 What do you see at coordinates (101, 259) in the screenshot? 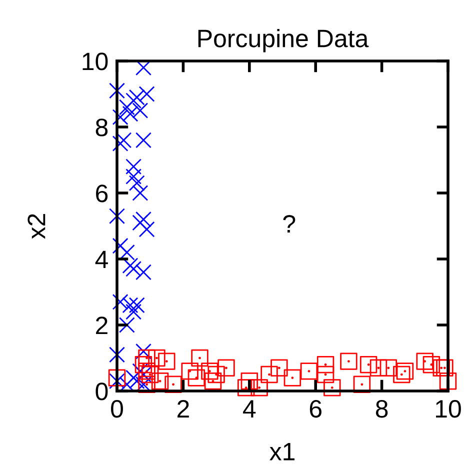
I see `y-tick-label: 4` at bounding box center [101, 259].